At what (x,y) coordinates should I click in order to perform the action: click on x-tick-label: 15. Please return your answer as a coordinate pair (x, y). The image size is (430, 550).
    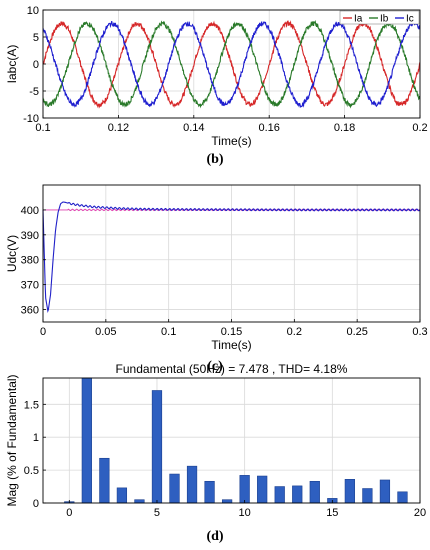
    Looking at the image, I should click on (332, 513).